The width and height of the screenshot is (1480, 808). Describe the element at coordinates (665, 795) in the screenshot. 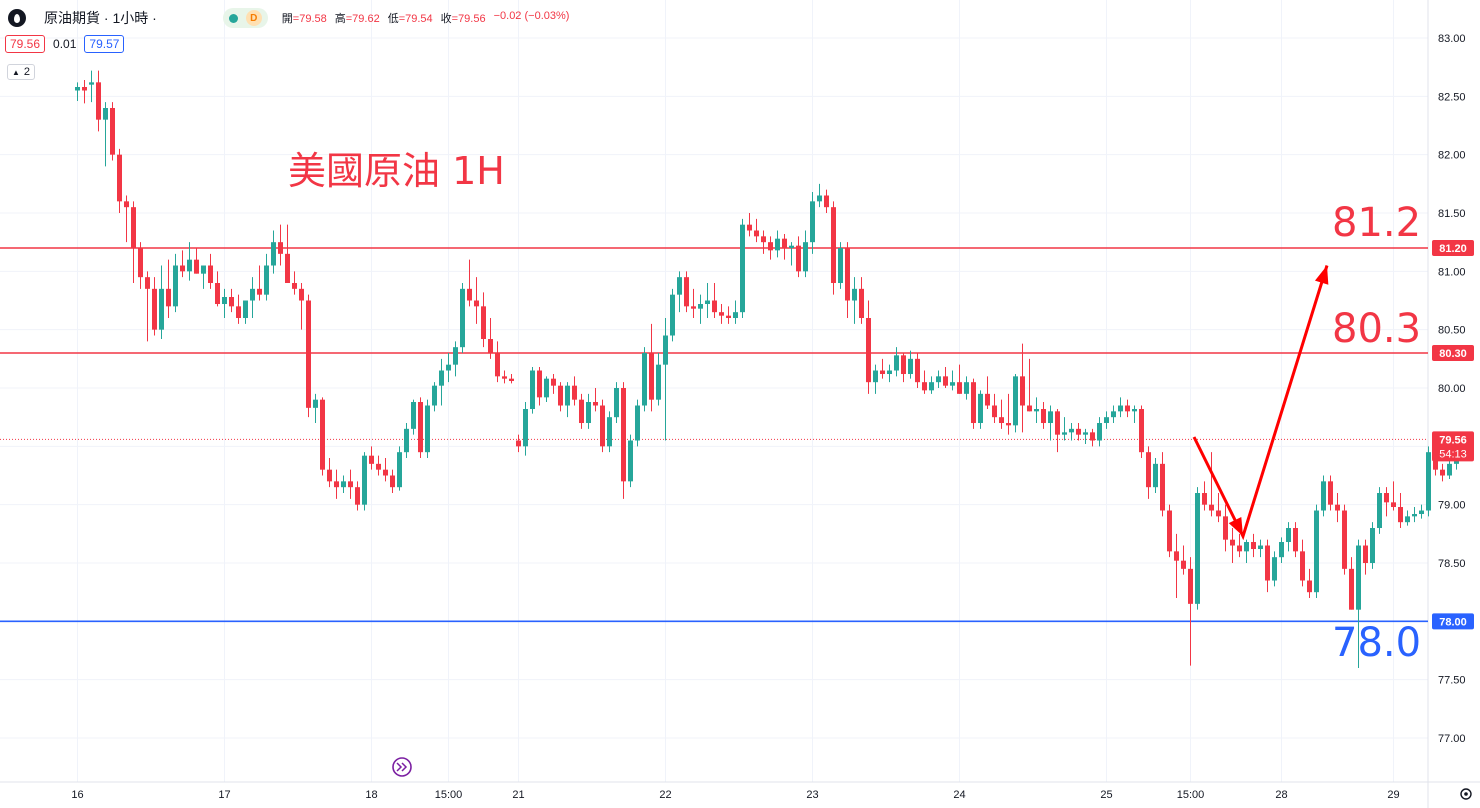

I see `time-tick-label: 22` at that location.